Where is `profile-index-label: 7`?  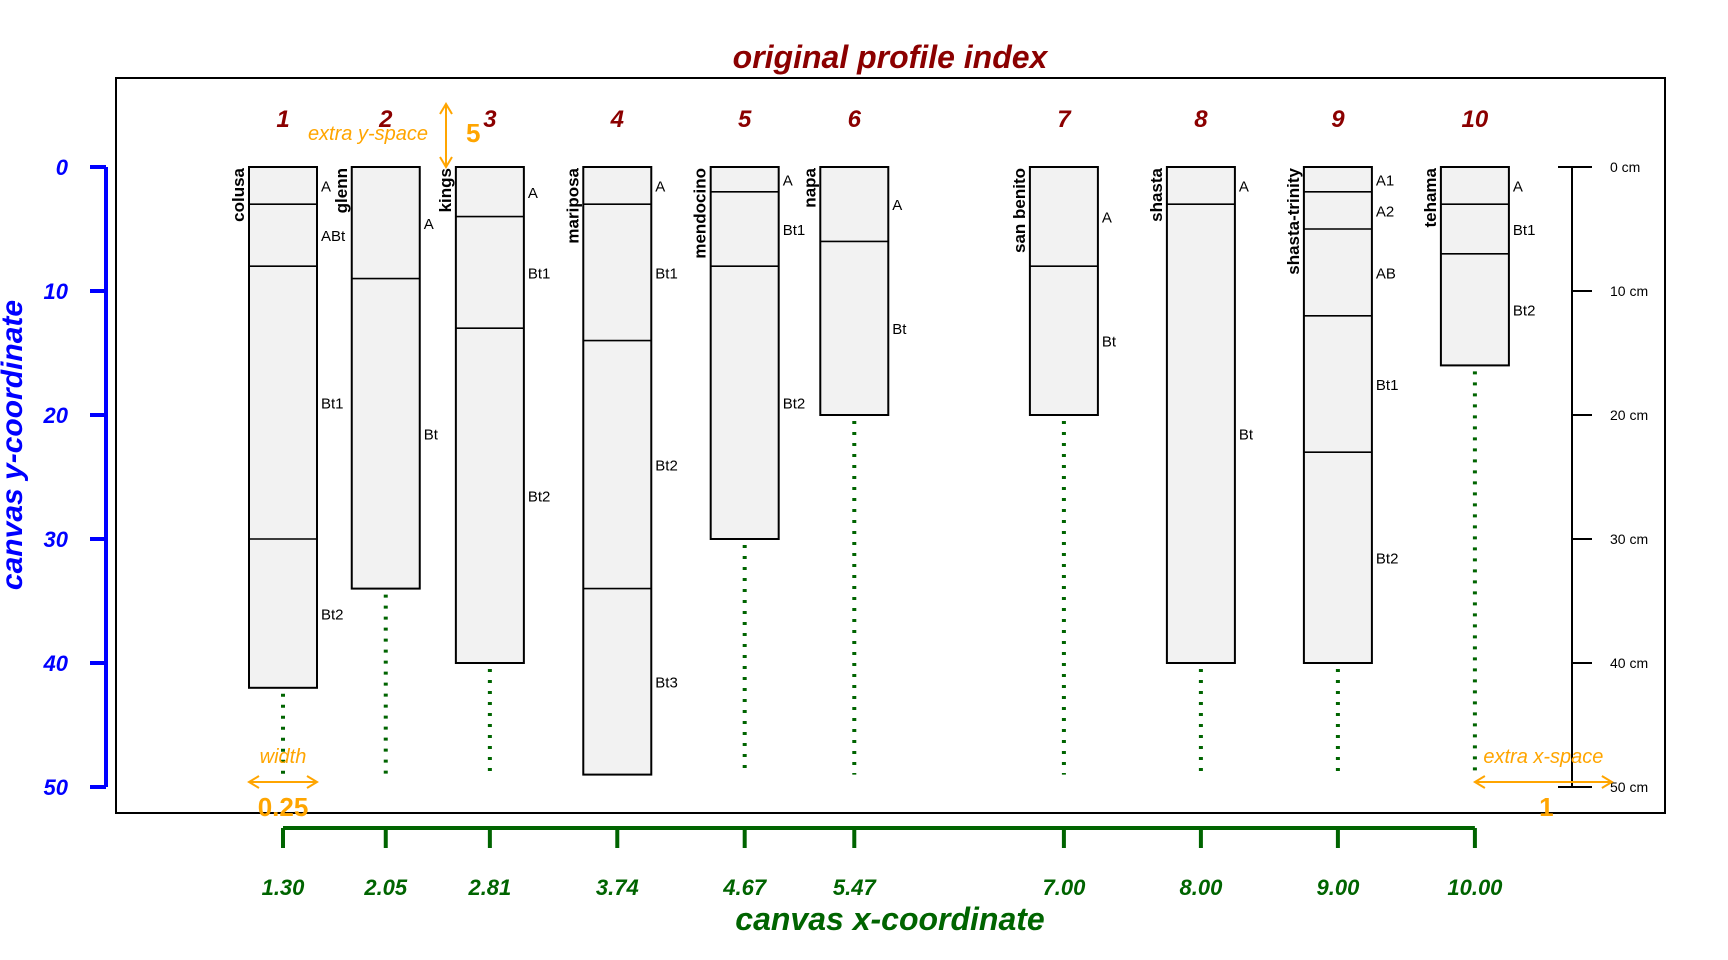 profile-index-label: 7 is located at coordinates (1064, 119).